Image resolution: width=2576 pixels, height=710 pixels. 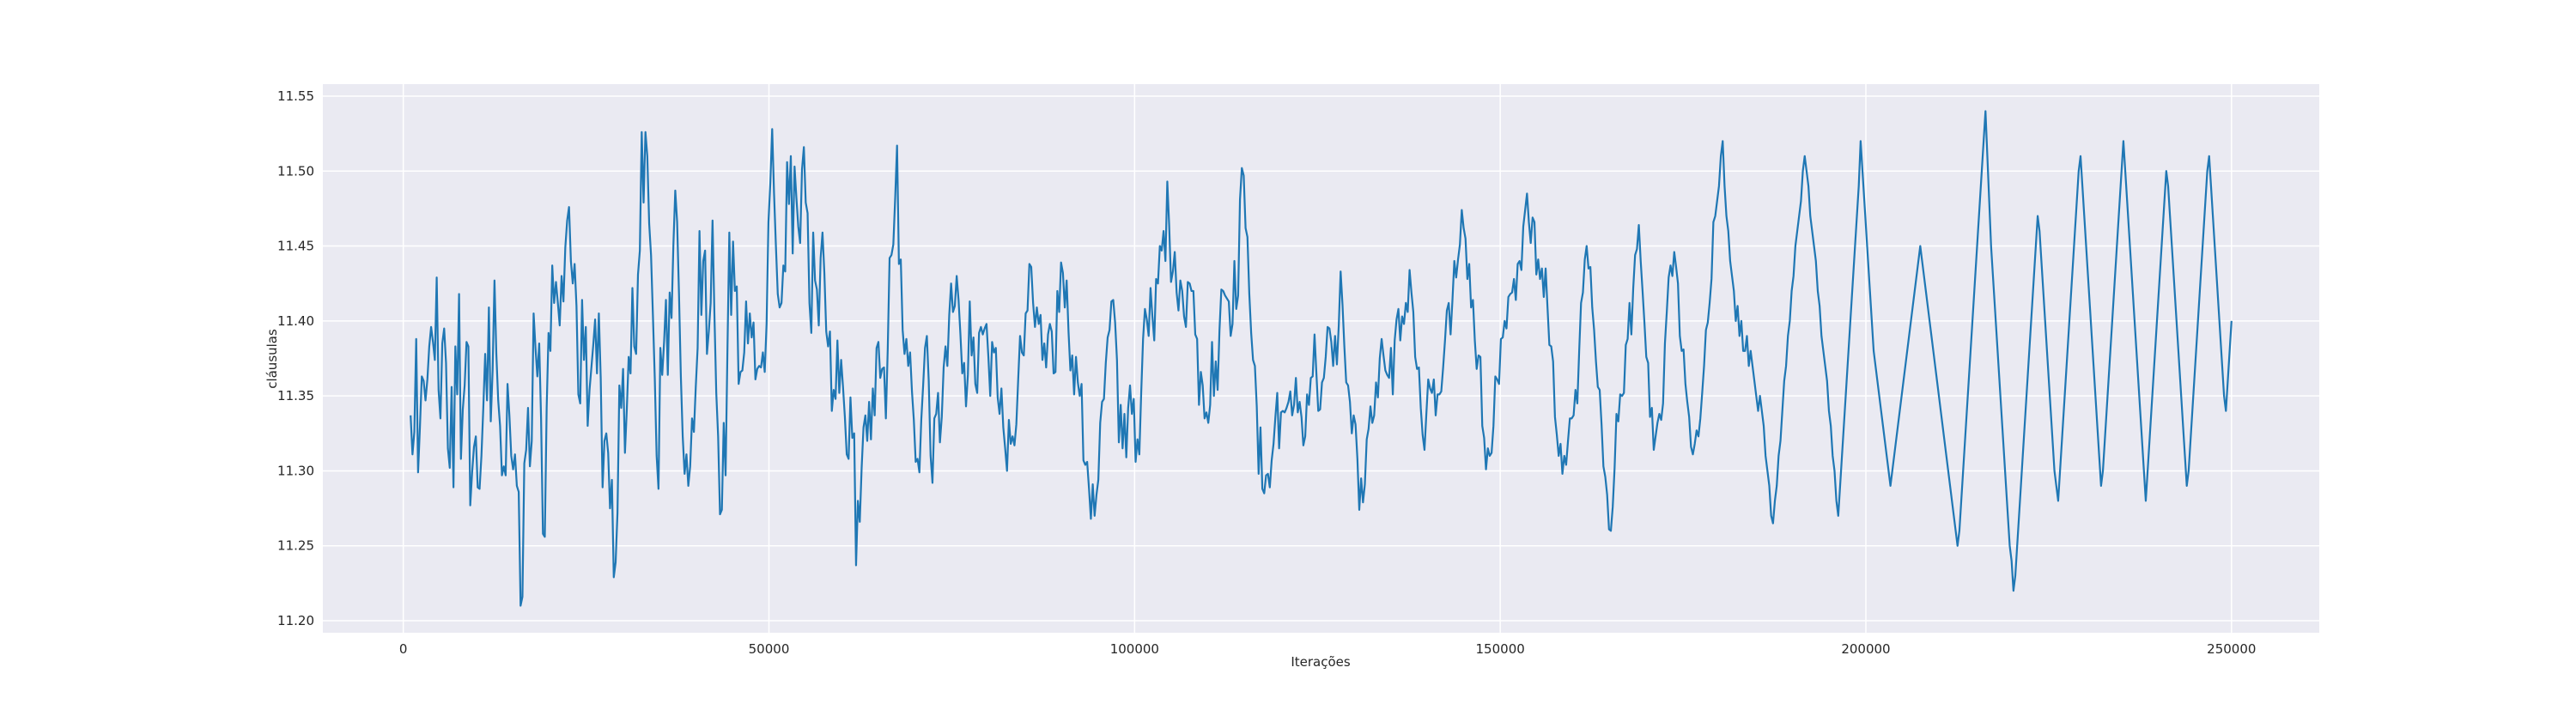 I want to click on x-tick-label: 0, so click(x=403, y=649).